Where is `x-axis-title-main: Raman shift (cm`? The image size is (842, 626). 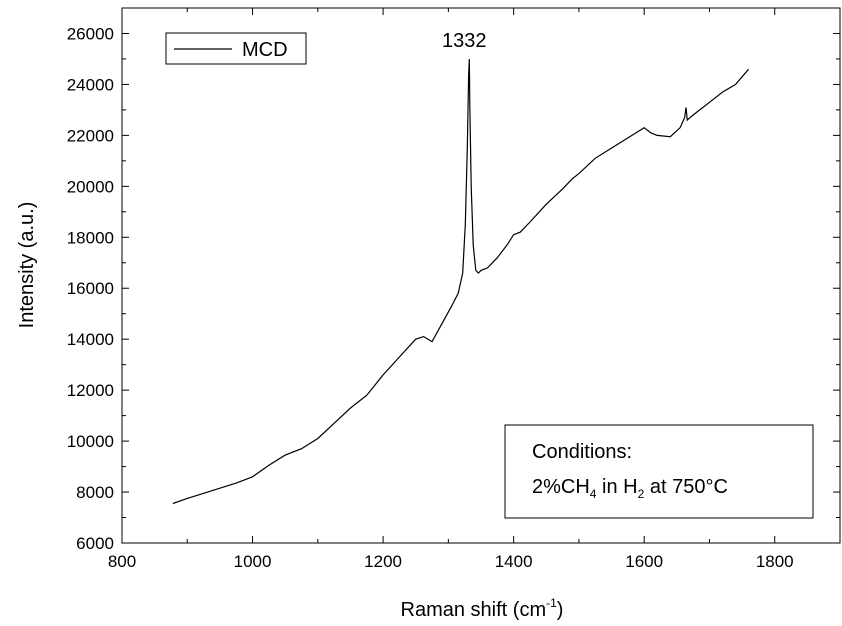
x-axis-title-main: Raman shift (cm is located at coordinates (474, 610).